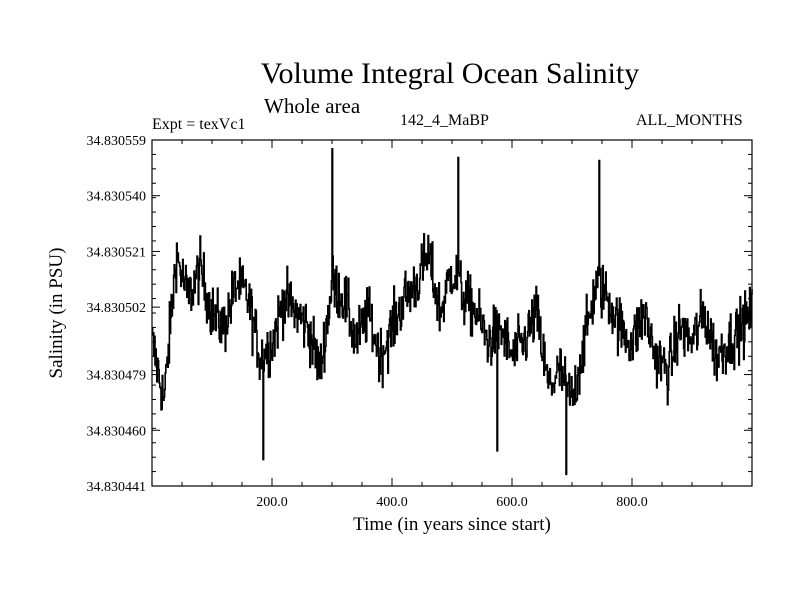 This screenshot has width=800, height=600. What do you see at coordinates (444, 120) in the screenshot?
I see `period-label: 142_4_MaBP` at bounding box center [444, 120].